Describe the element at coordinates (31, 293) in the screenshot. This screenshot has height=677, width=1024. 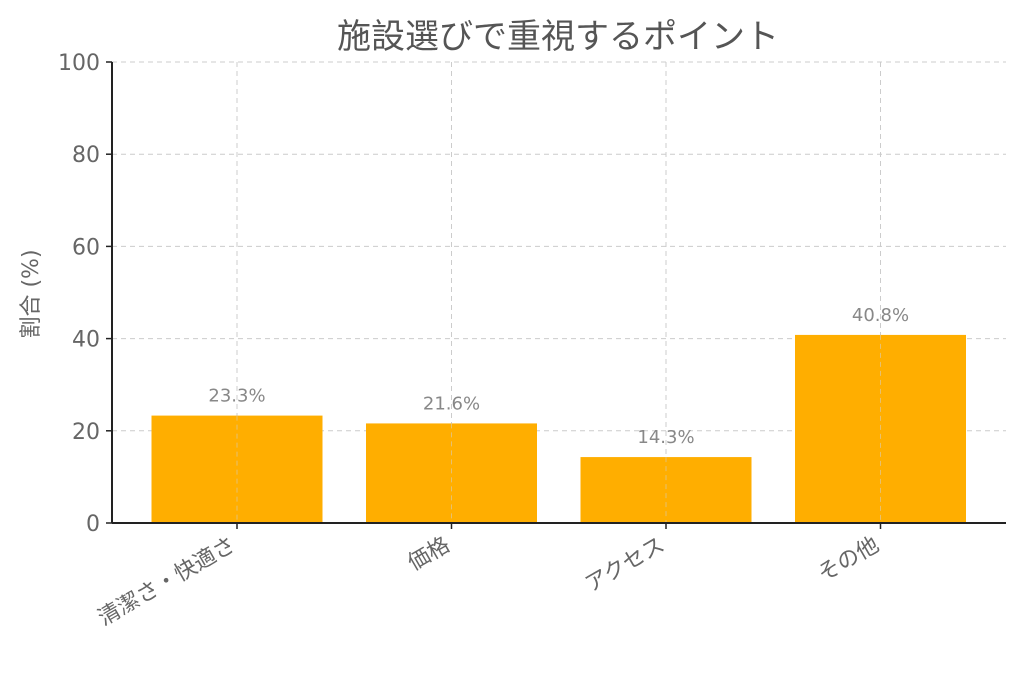
I see `y-axis-label: 割合 (%)` at that location.